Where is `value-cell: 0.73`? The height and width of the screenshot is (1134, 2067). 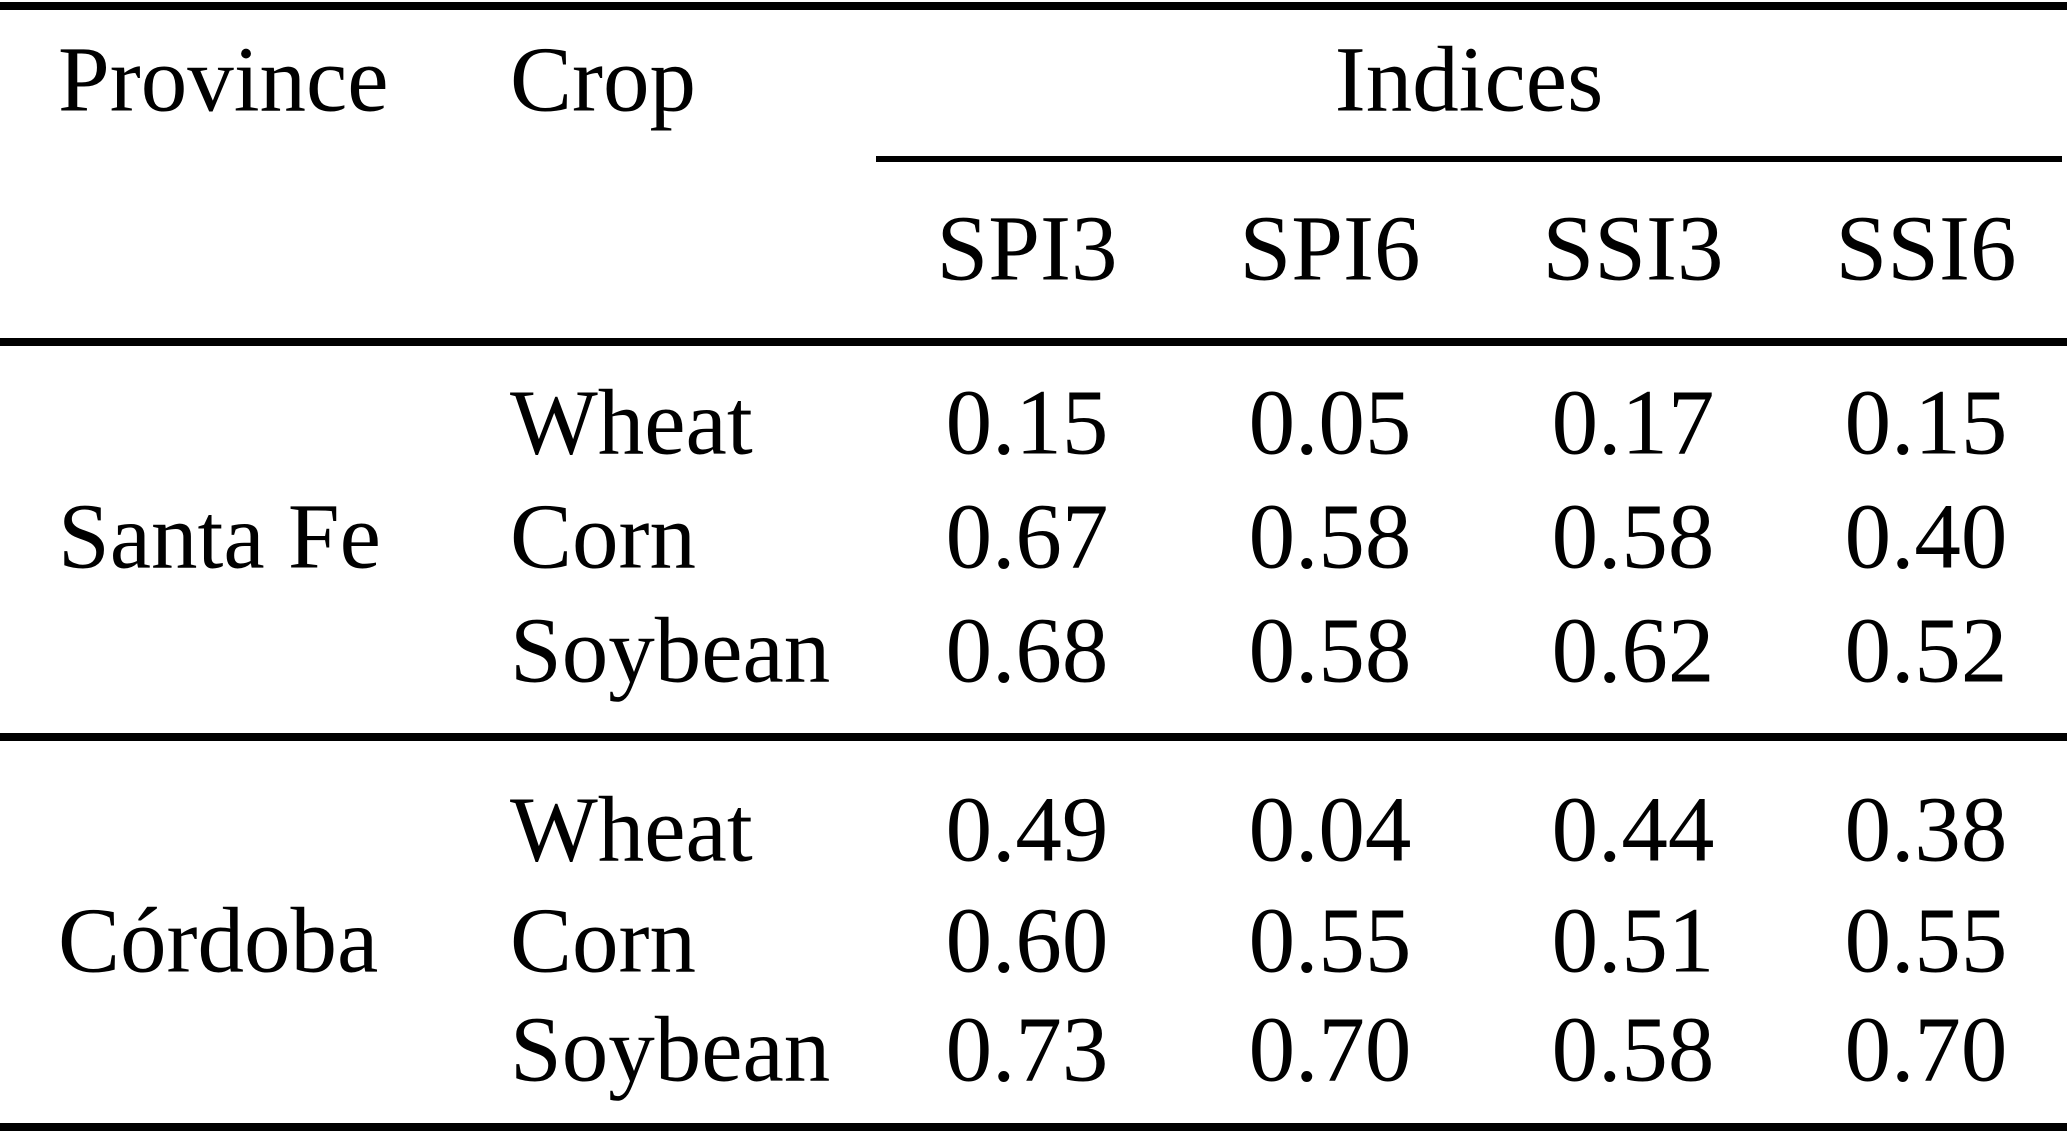 value-cell: 0.73 is located at coordinates (1027, 1050).